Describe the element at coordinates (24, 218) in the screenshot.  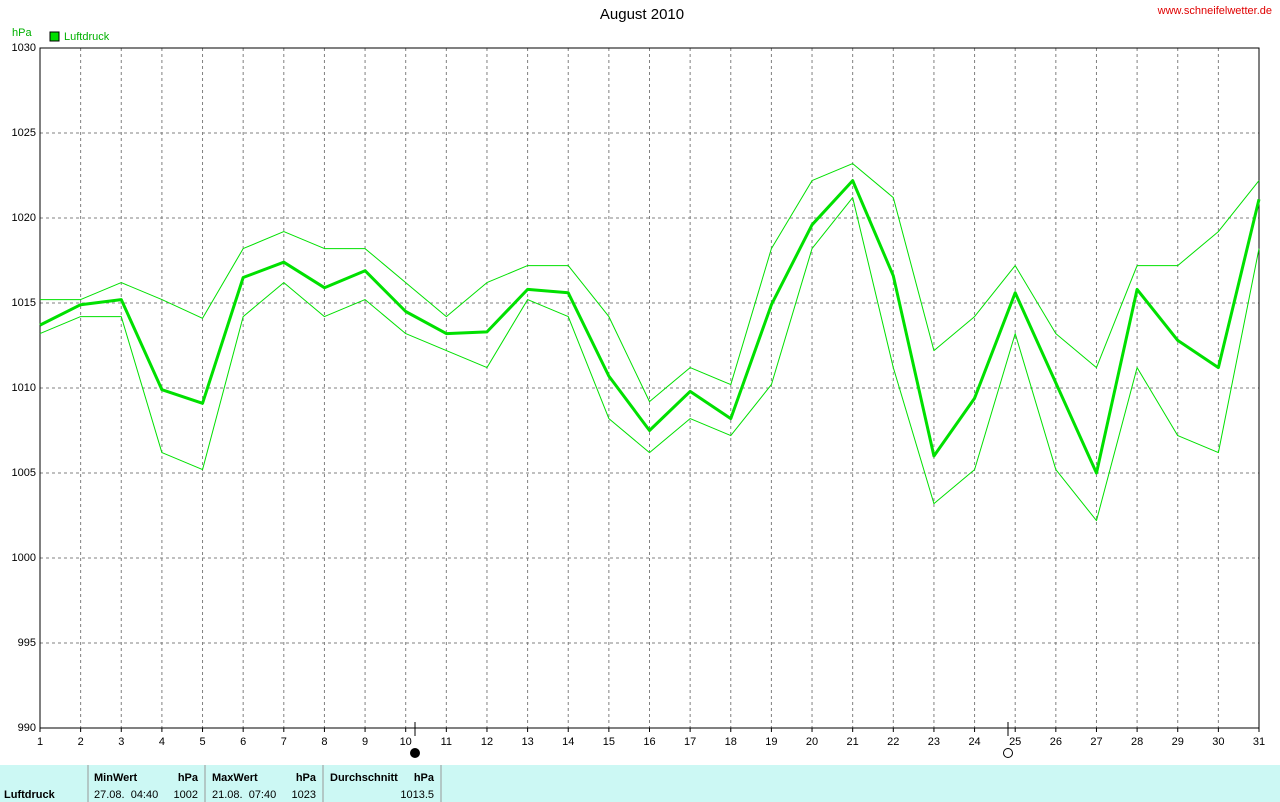
I see `y-tick-label: 1020` at that location.